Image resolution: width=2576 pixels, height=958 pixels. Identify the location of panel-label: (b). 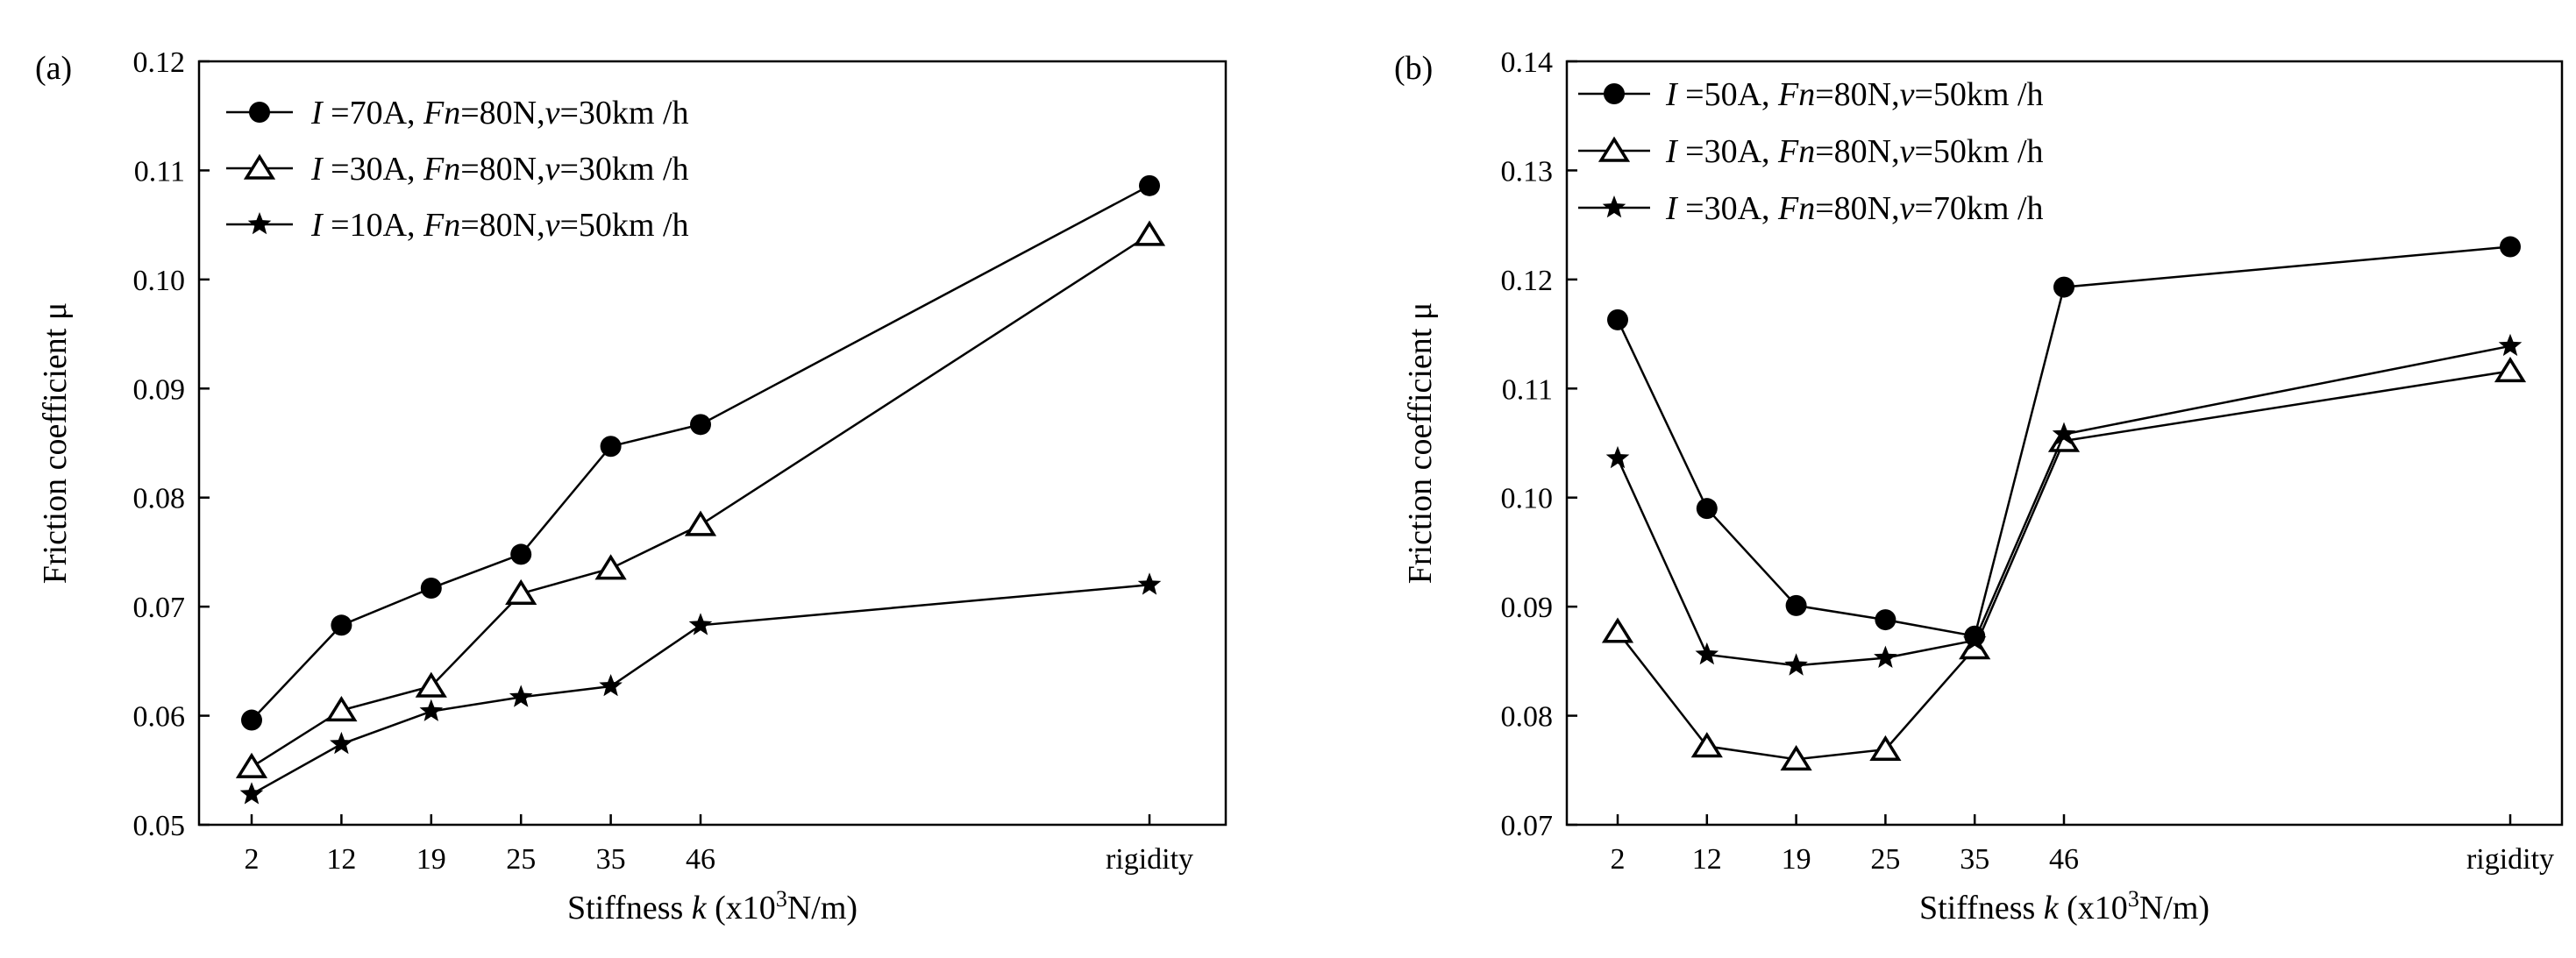
(1413, 68).